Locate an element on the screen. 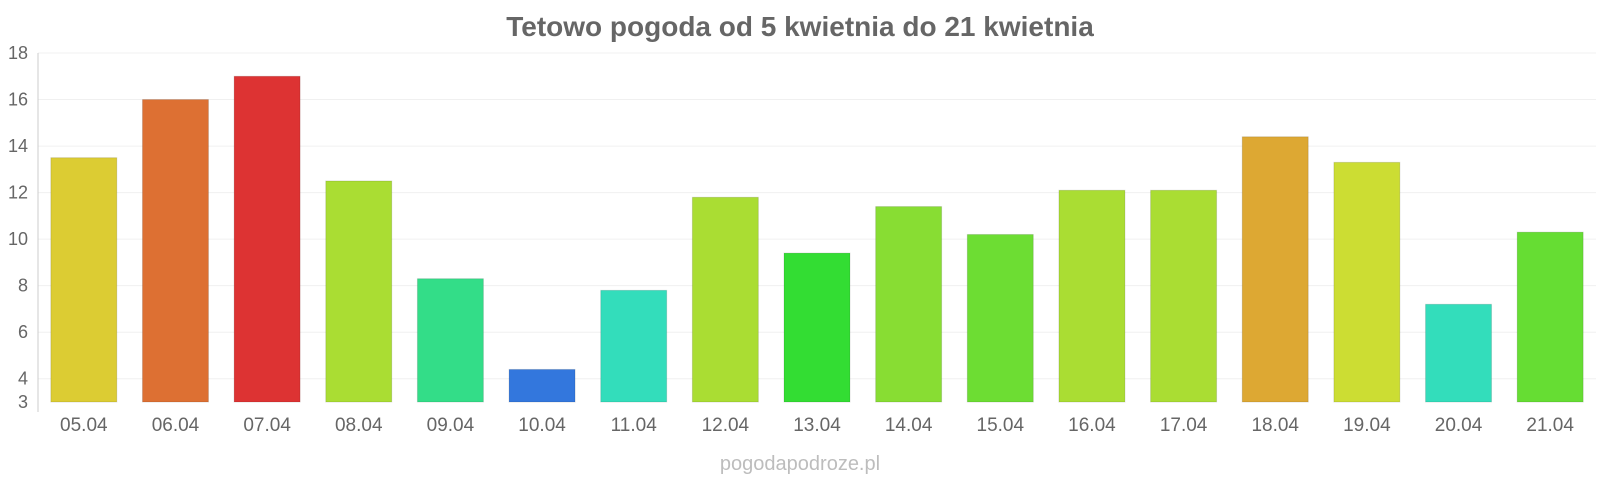 This screenshot has height=480, width=1600. y-tick-label: 4 is located at coordinates (23, 379).